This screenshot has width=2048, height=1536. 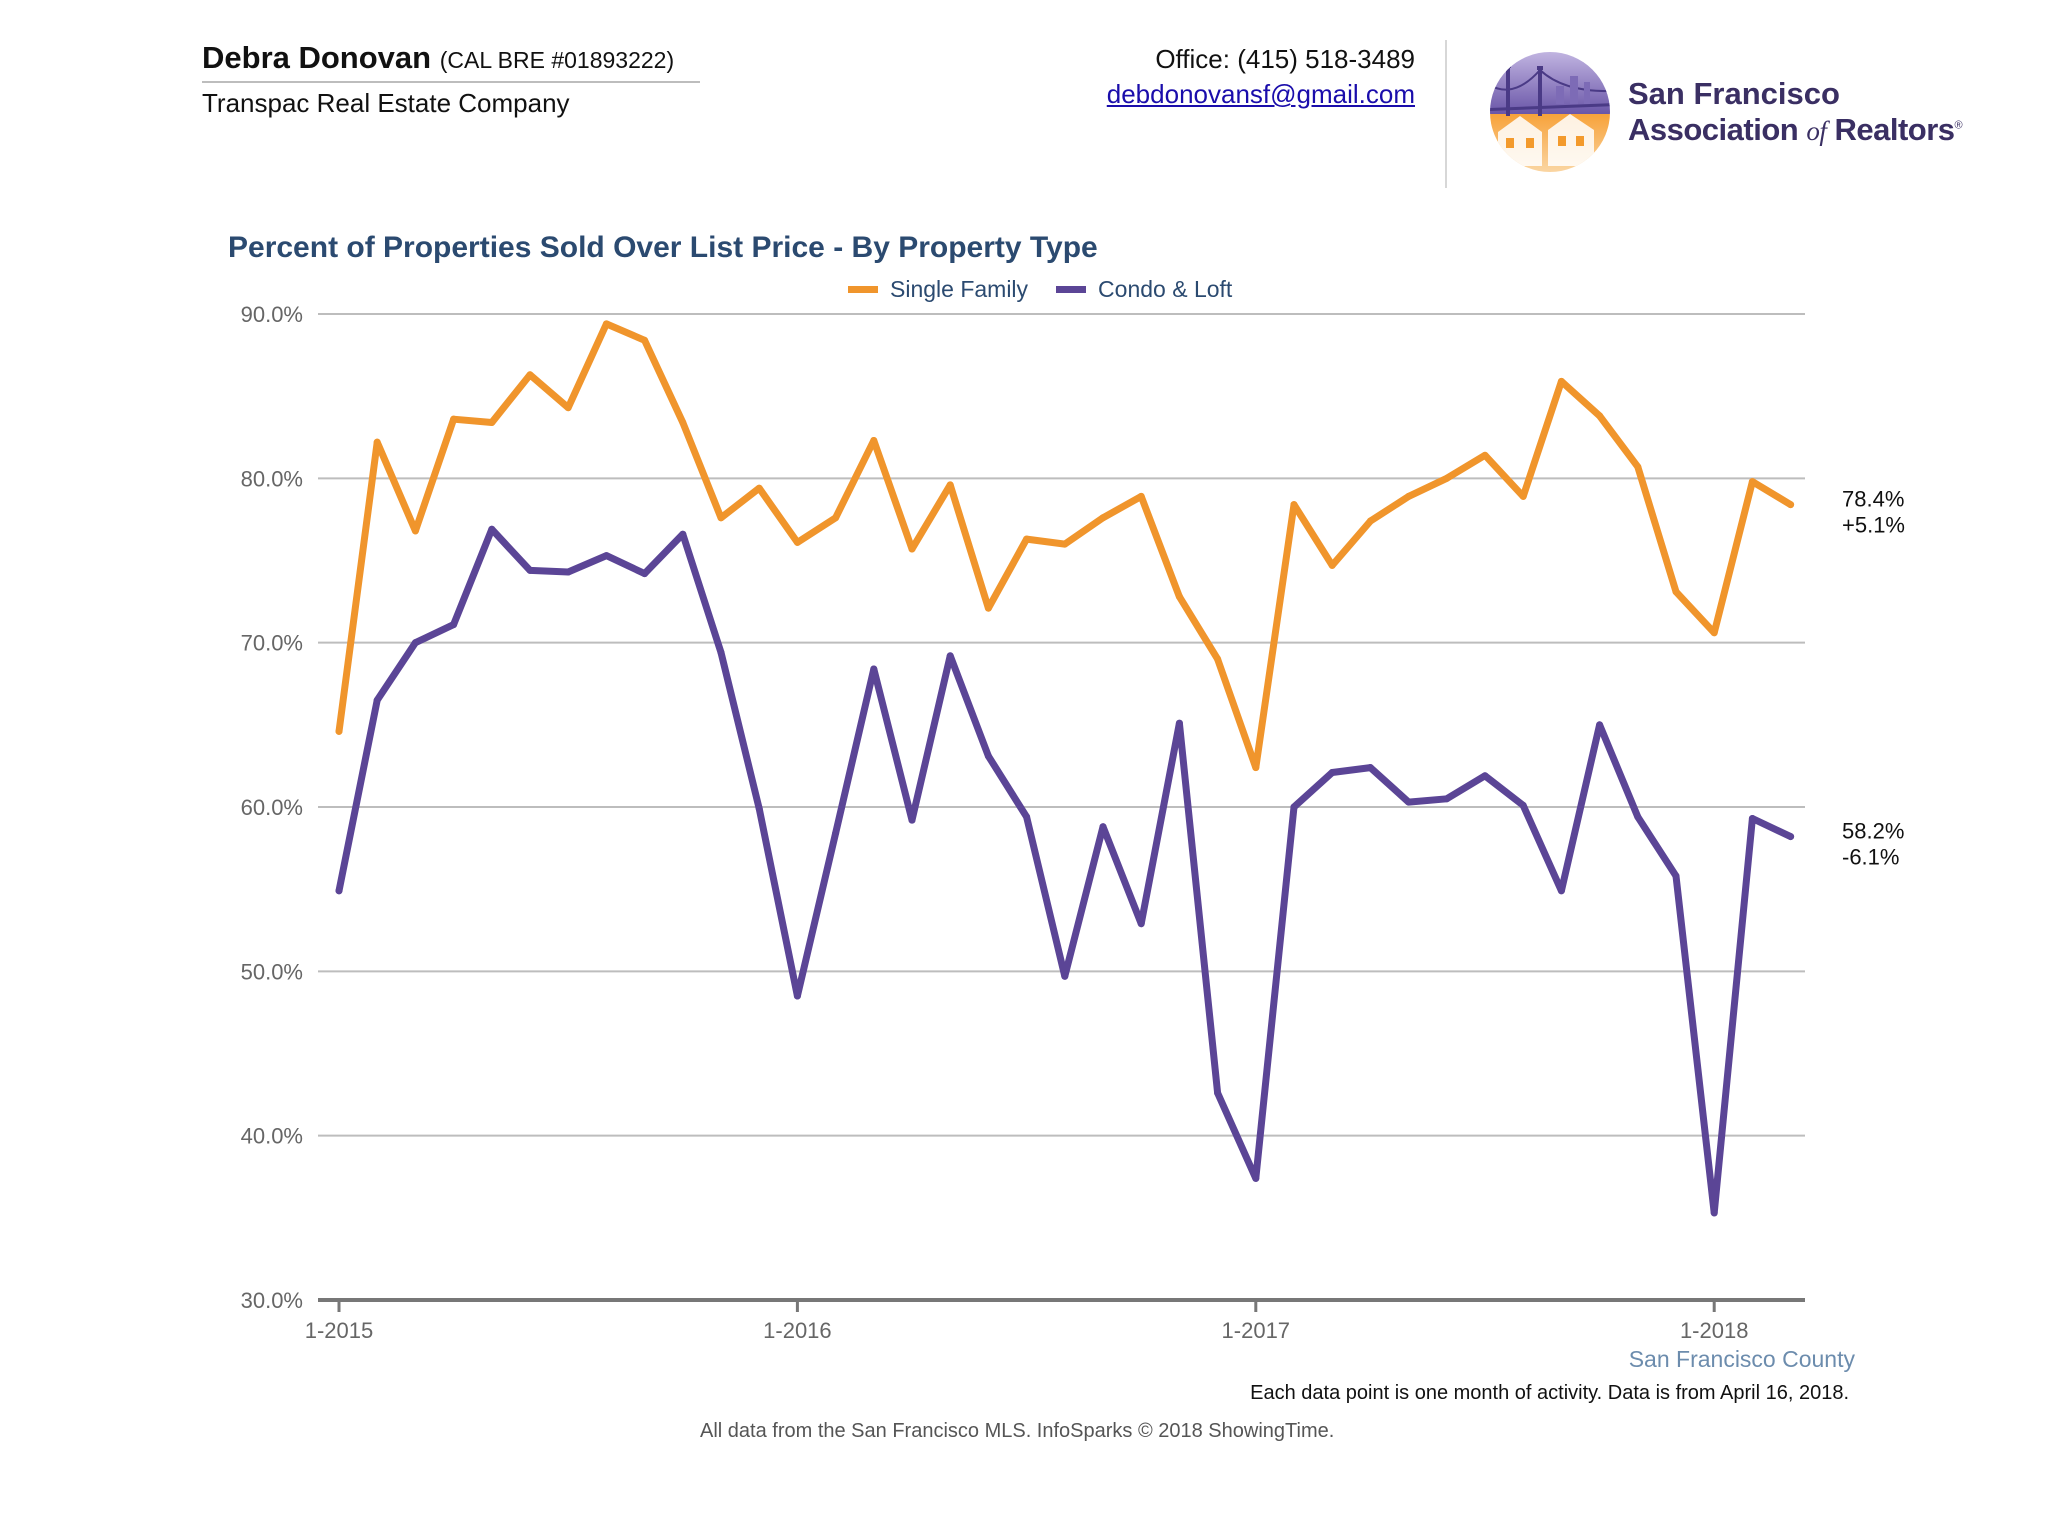 What do you see at coordinates (272, 1300) in the screenshot?
I see `y-tick-label: 30.0%` at bounding box center [272, 1300].